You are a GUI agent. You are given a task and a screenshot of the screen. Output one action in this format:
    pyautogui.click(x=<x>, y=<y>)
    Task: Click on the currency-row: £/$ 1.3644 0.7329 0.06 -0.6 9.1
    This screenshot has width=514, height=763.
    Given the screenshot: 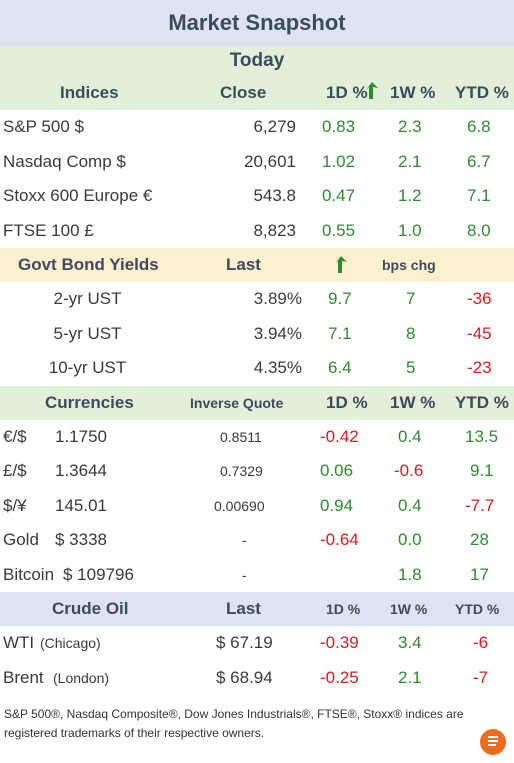 What is the action you would take?
    pyautogui.click(x=257, y=471)
    